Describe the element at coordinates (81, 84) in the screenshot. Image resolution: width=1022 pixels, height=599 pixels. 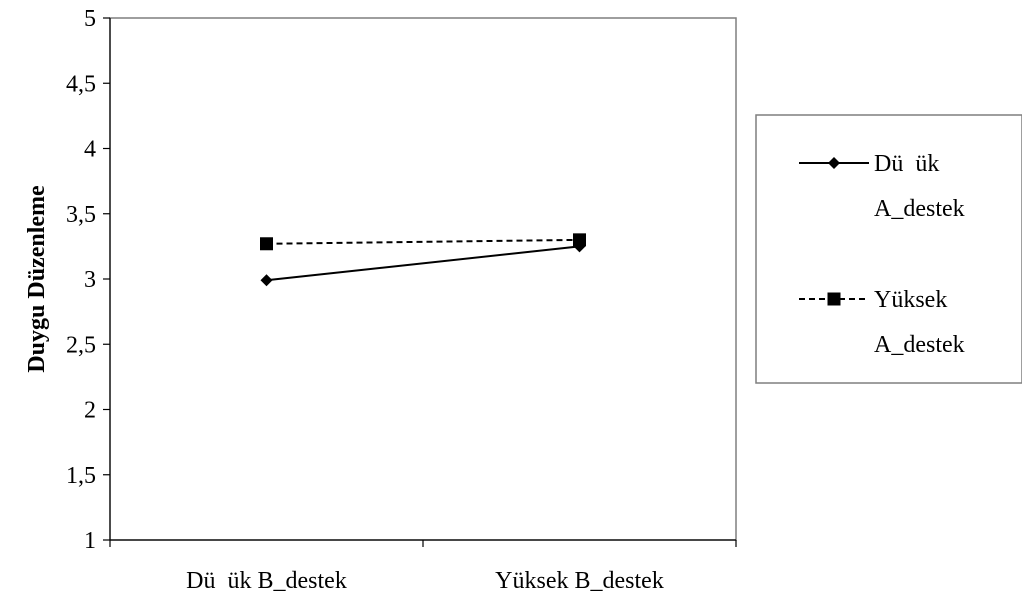
I see `y-tick-label: 4,5` at that location.